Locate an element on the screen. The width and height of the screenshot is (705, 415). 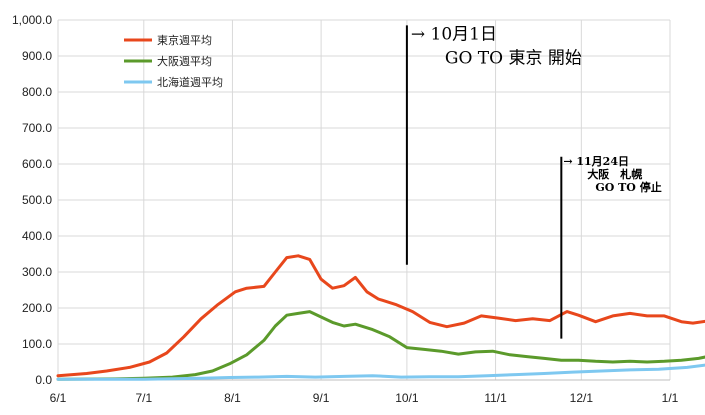
y-tick-label: 900.0 is located at coordinates (37, 56).